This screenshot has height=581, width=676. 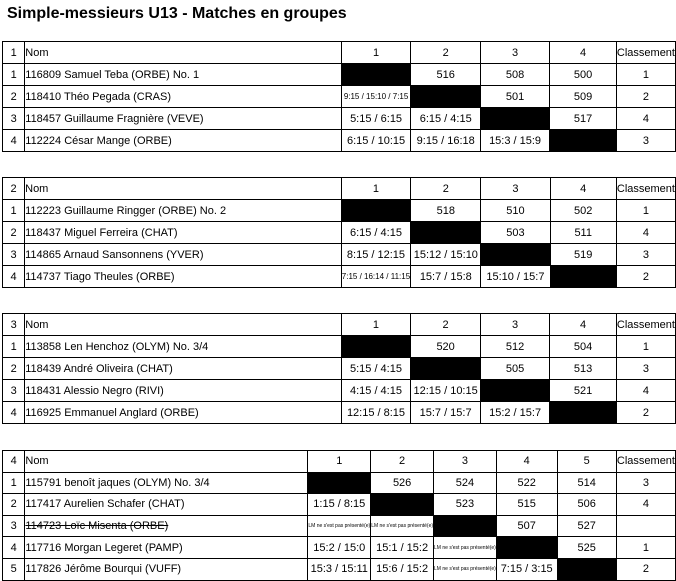 I want to click on score-cell: 507, so click(x=526, y=526).